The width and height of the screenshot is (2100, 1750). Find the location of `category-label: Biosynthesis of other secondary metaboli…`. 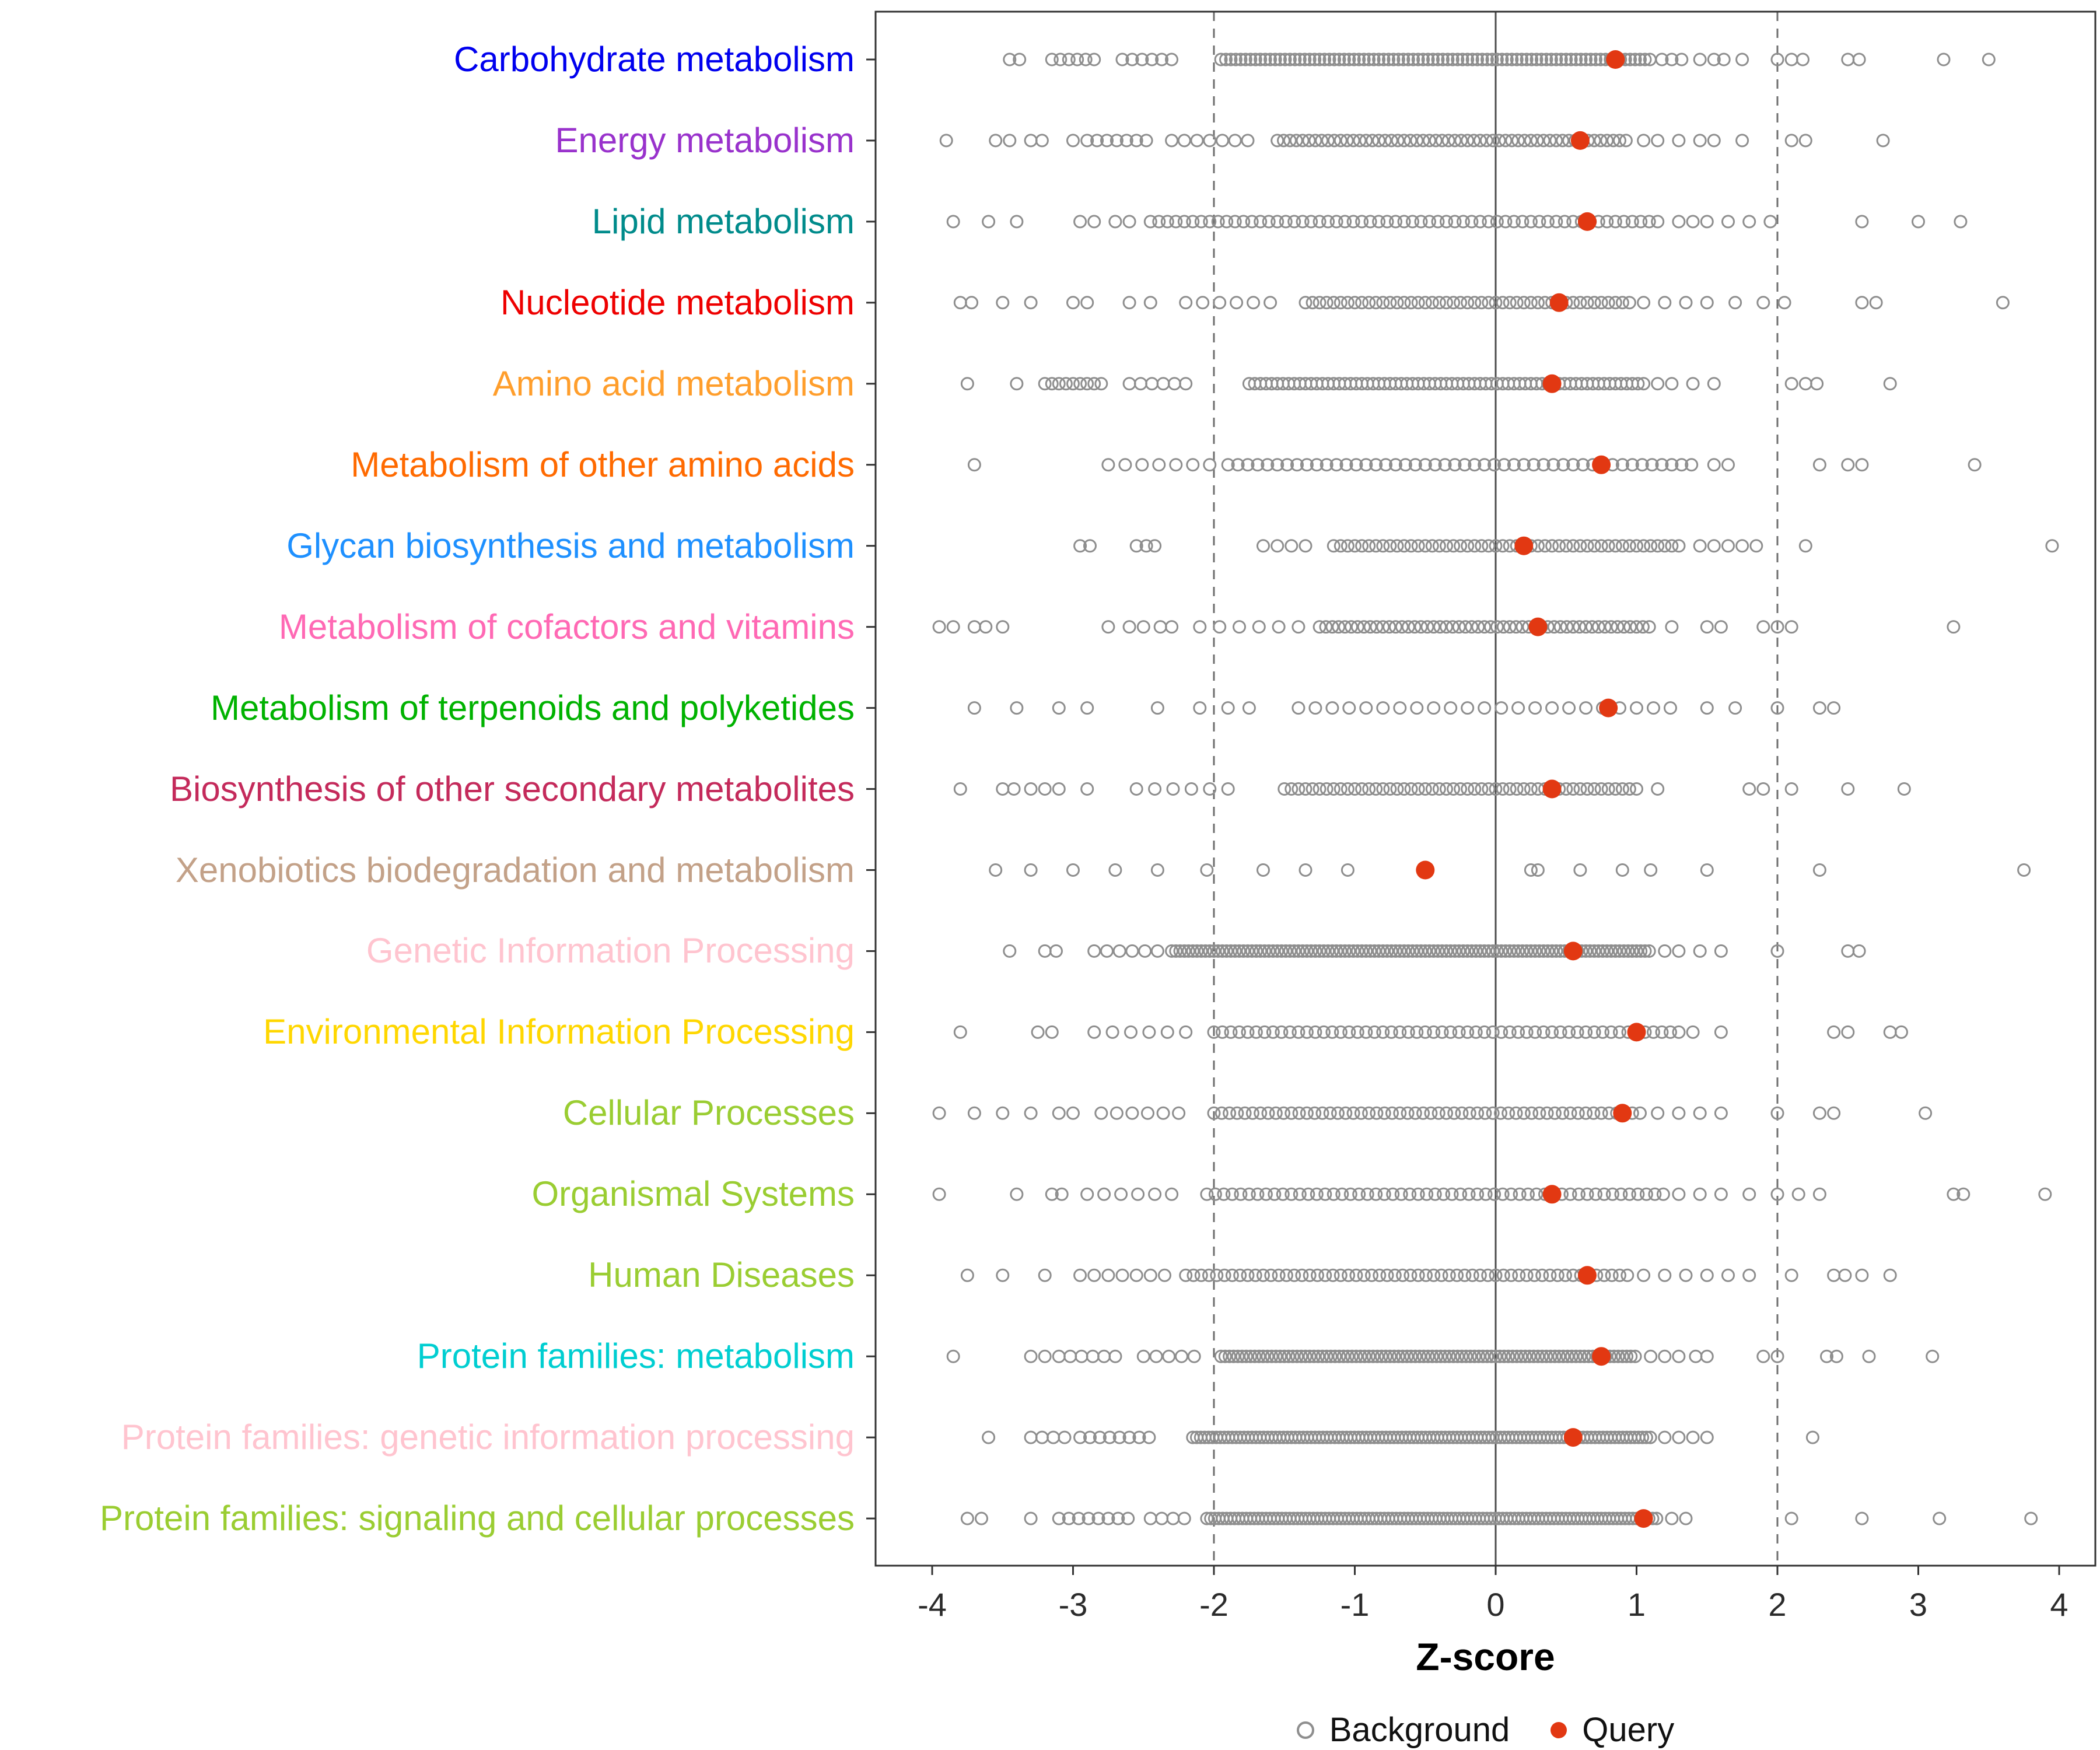

category-label: Biosynthesis of other secondary metaboli… is located at coordinates (512, 788).